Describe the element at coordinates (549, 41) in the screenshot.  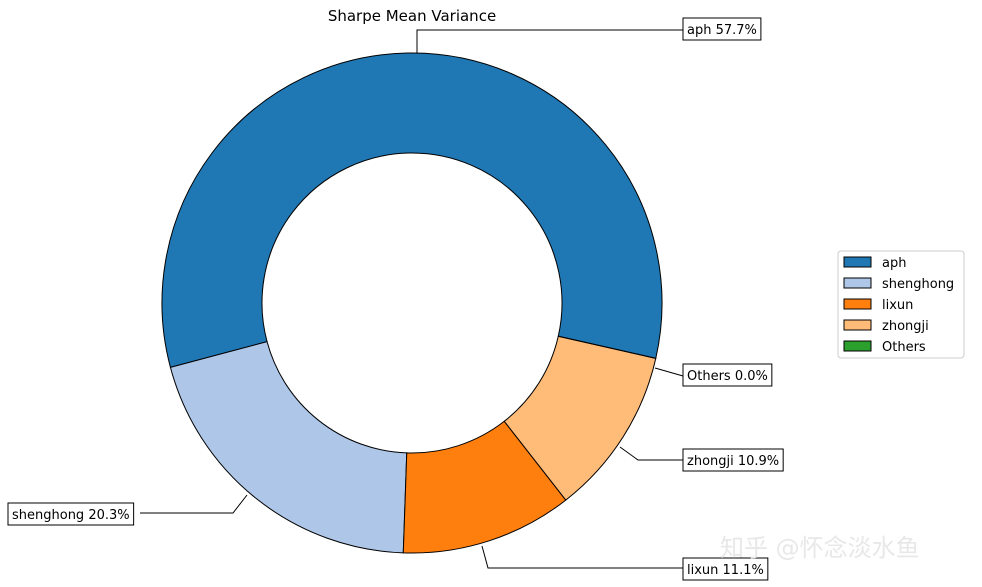
I see `leader-line-aph` at that location.